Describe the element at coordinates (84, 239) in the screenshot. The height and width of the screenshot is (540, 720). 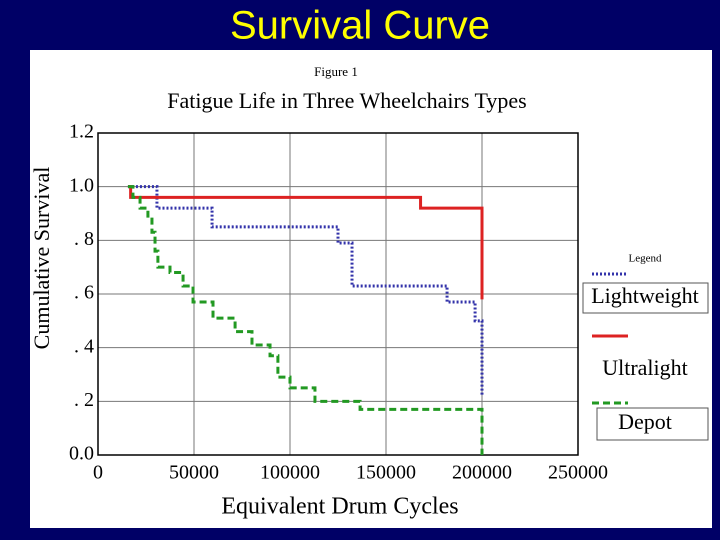
I see `y-tick-label: . 8` at that location.